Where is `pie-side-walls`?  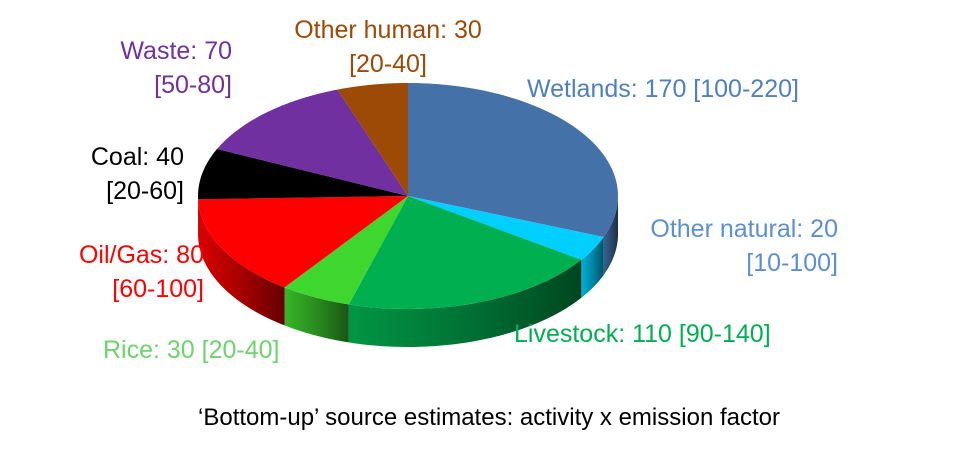 pie-side-walls is located at coordinates (408, 271).